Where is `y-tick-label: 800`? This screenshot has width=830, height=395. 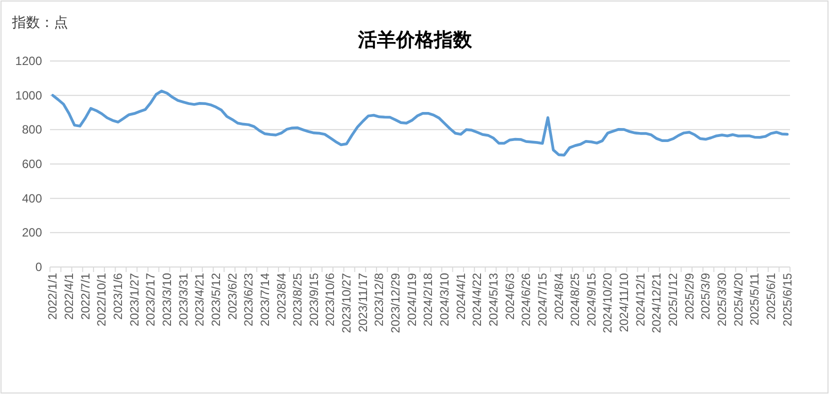 y-tick-label: 800 is located at coordinates (32, 129).